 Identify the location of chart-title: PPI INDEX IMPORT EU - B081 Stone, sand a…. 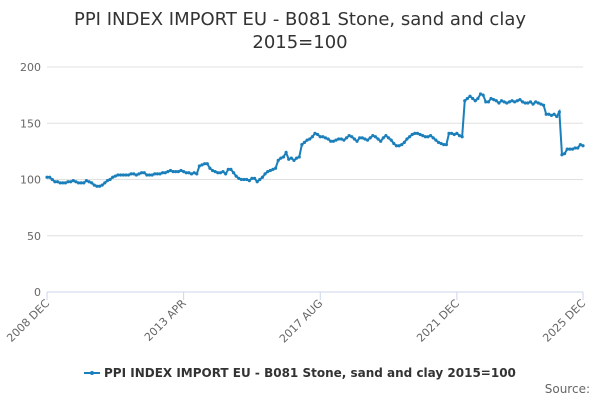
(300, 31).